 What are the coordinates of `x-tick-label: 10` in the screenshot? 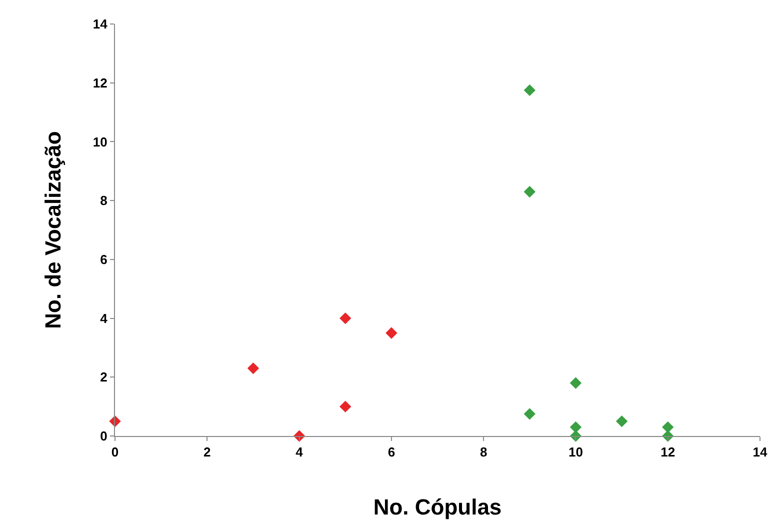 It's located at (575, 452).